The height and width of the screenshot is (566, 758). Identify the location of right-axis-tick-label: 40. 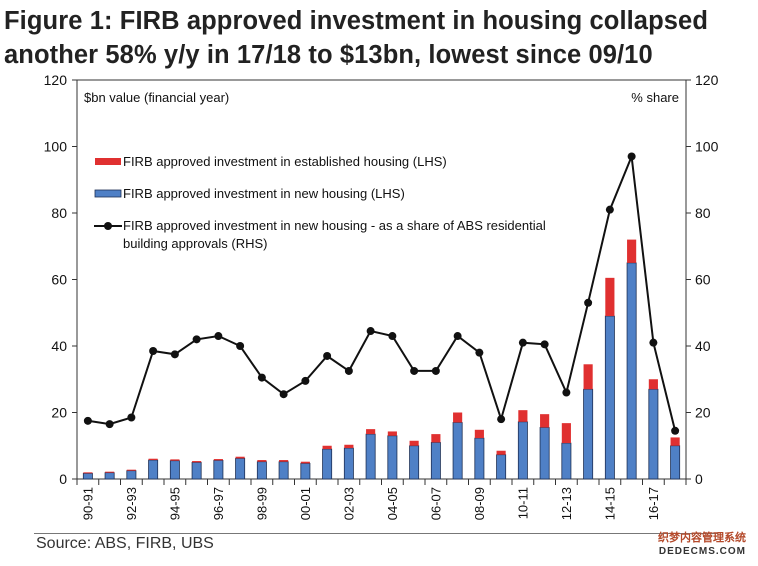
(703, 346).